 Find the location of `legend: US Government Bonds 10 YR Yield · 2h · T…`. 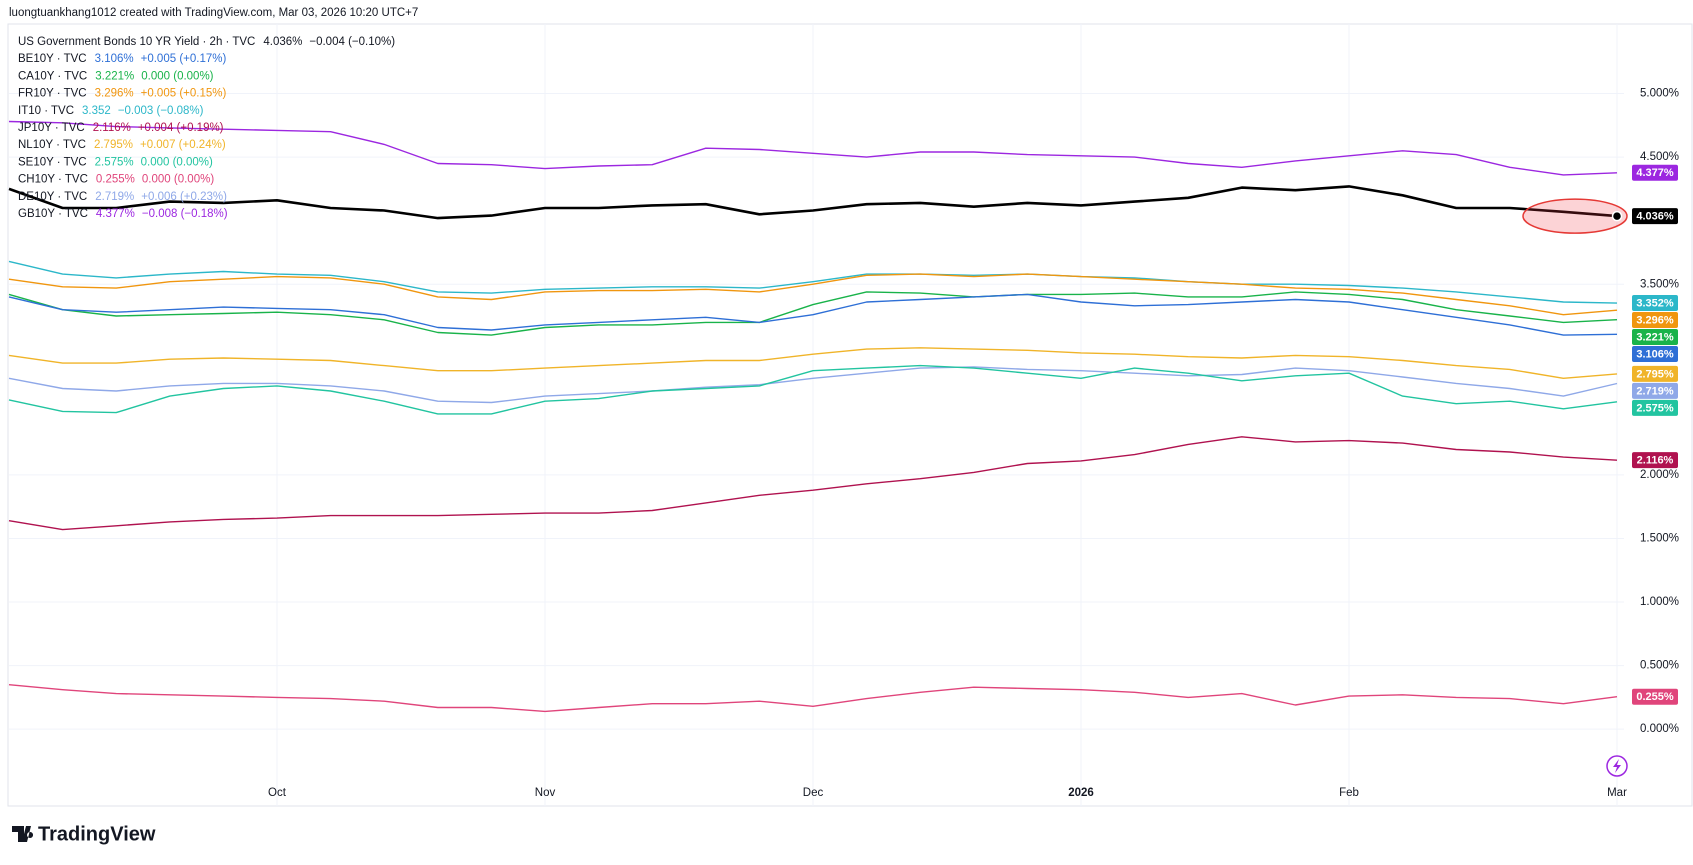

legend: US Government Bonds 10 YR Yield · 2h · T… is located at coordinates (206, 128).